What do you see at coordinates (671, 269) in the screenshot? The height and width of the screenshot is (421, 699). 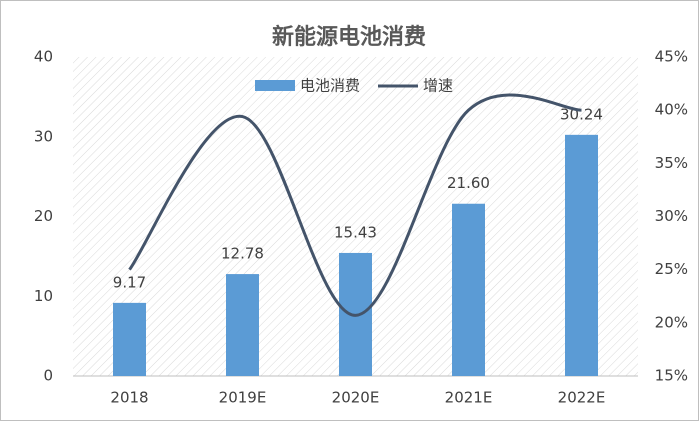 I see `y2-tick-label: 25%` at bounding box center [671, 269].